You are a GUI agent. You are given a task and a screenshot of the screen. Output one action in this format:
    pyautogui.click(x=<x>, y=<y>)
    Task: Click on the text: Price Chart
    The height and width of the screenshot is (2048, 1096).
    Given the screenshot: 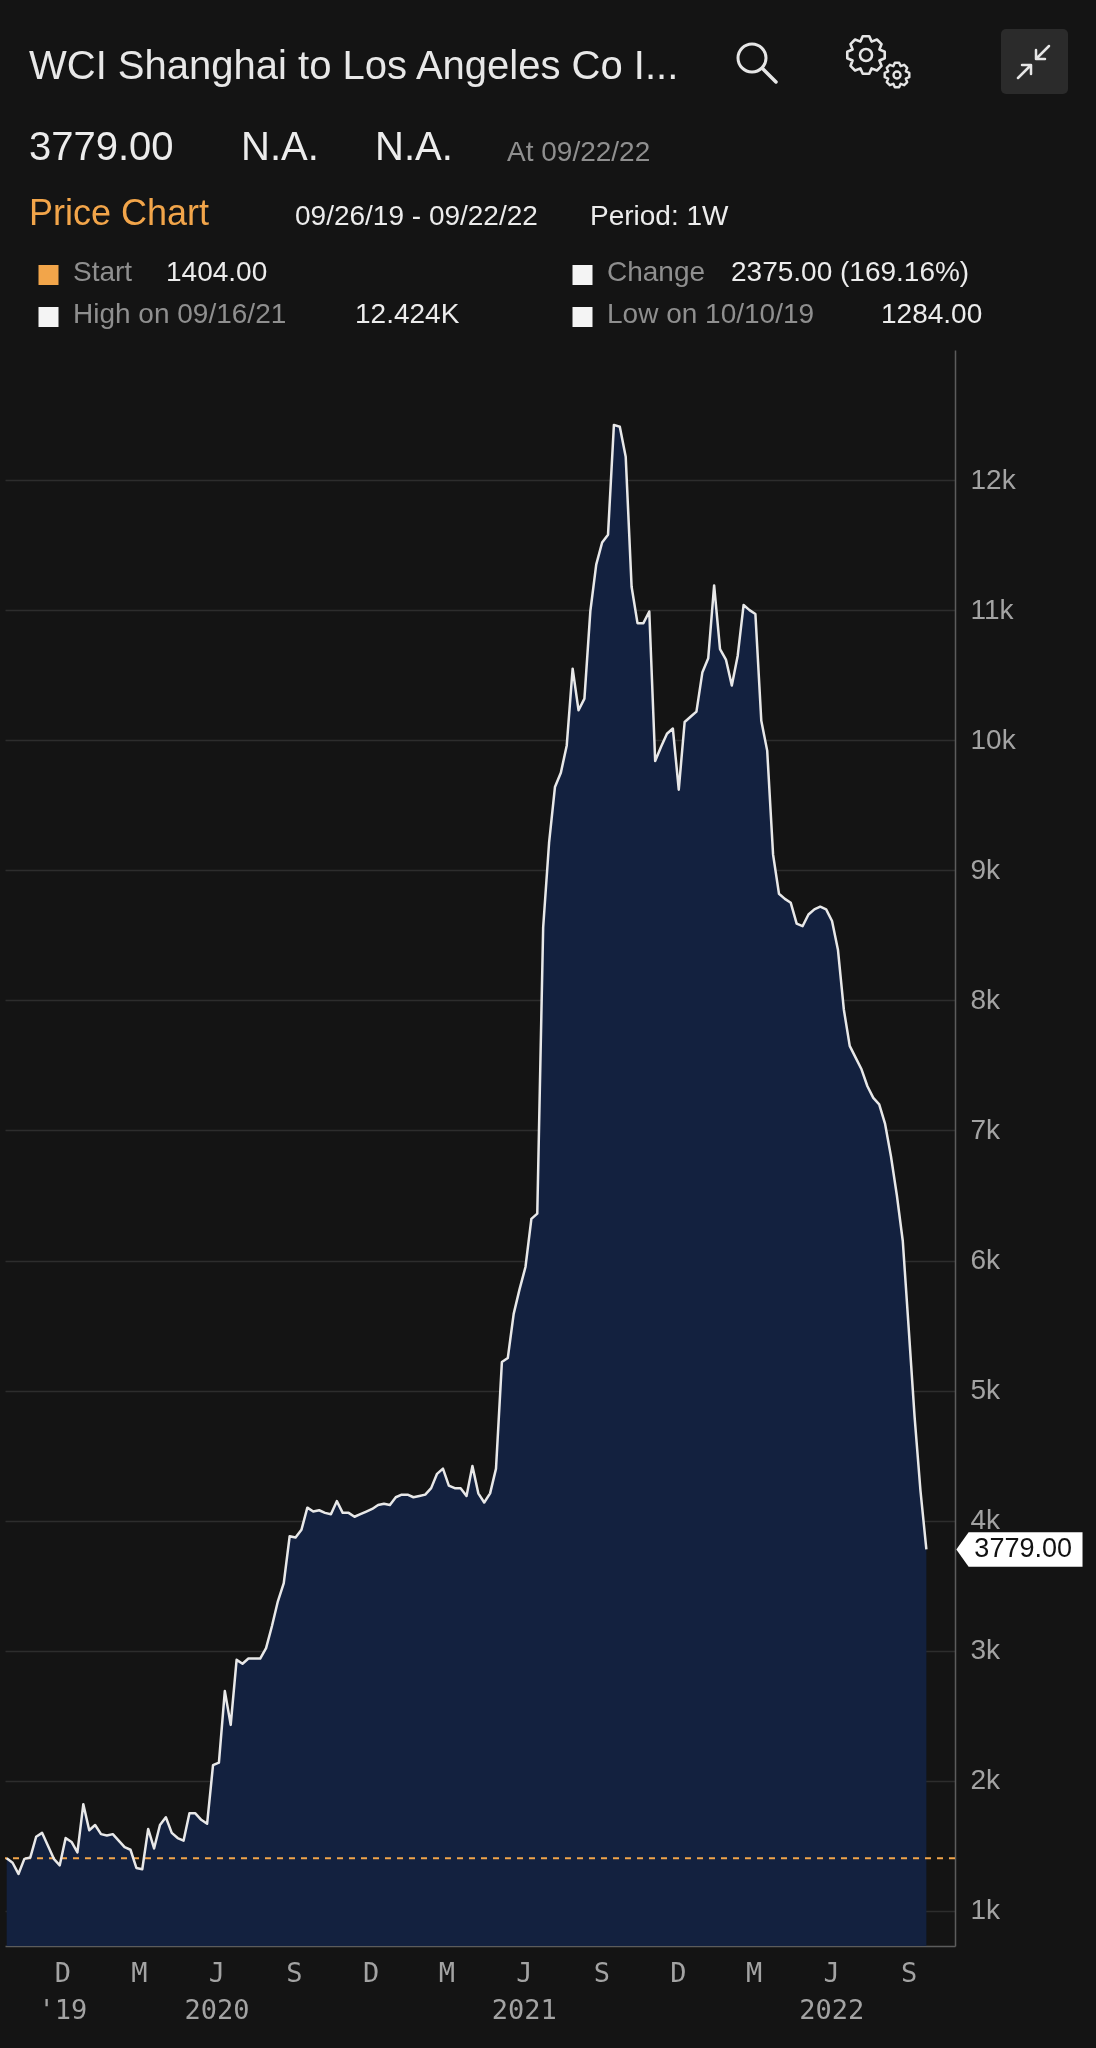 What is the action you would take?
    pyautogui.click(x=119, y=212)
    